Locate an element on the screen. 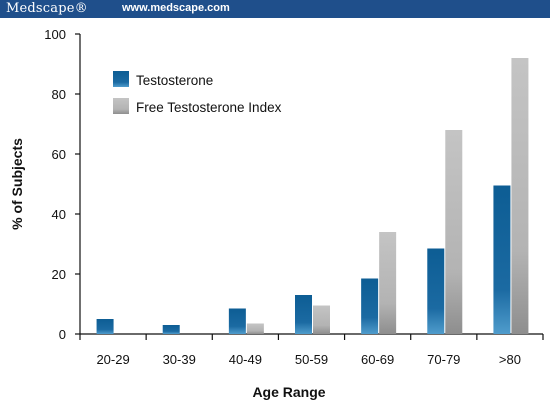  y-axis-title: % of Subjects is located at coordinates (17, 184).